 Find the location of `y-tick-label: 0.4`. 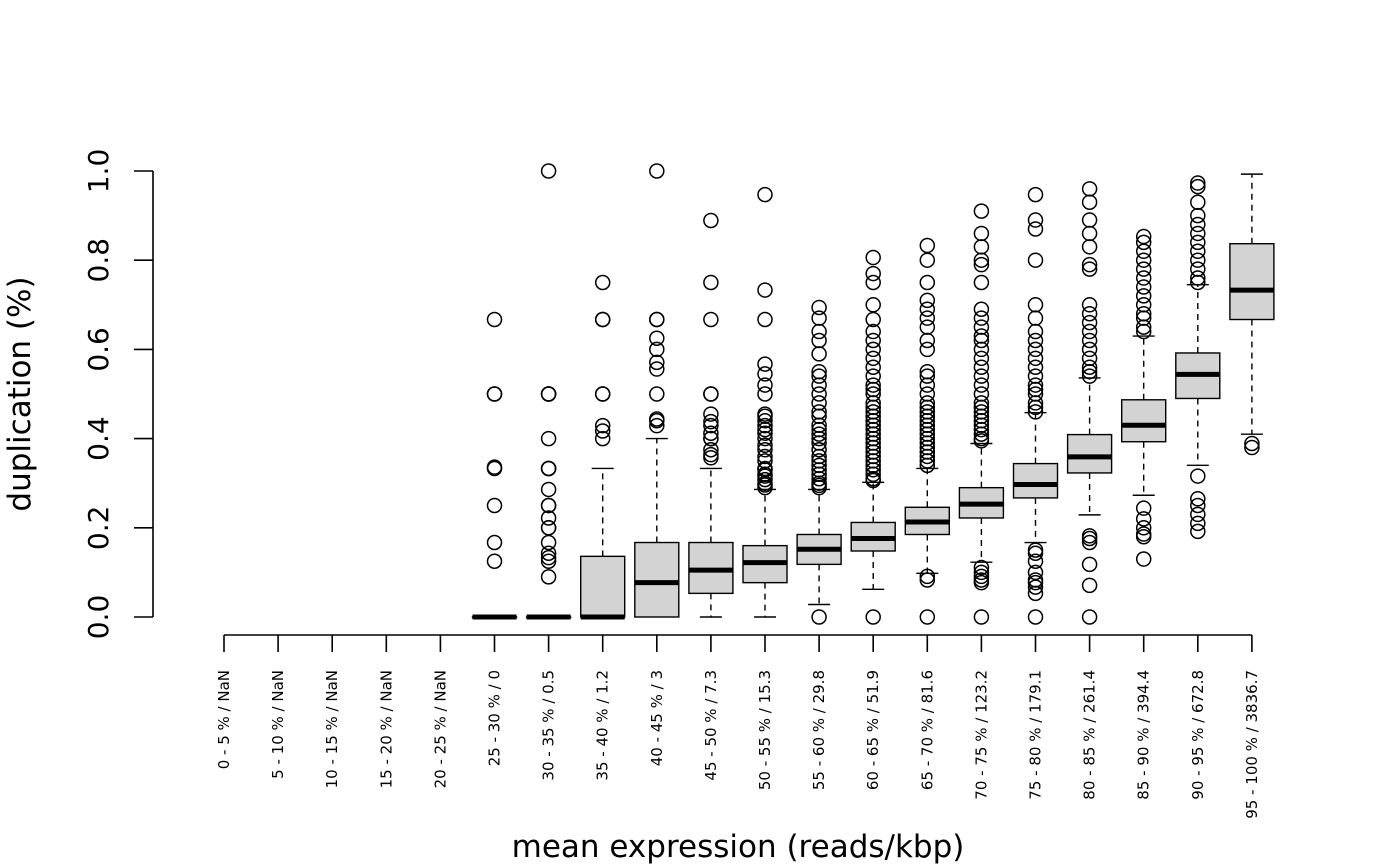

y-tick-label: 0.4 is located at coordinates (98, 438).